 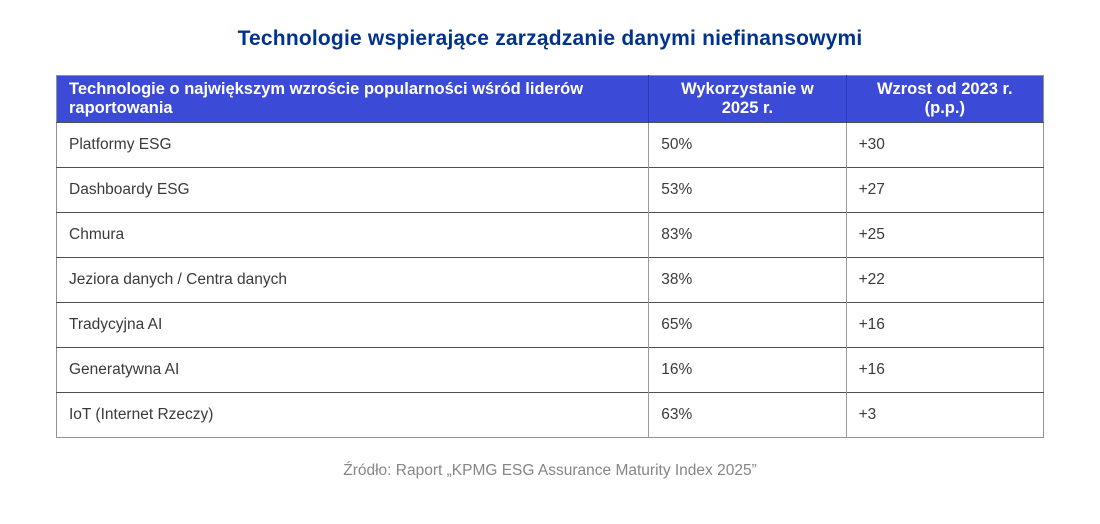 What do you see at coordinates (352, 235) in the screenshot?
I see `cell-technology: Chmura` at bounding box center [352, 235].